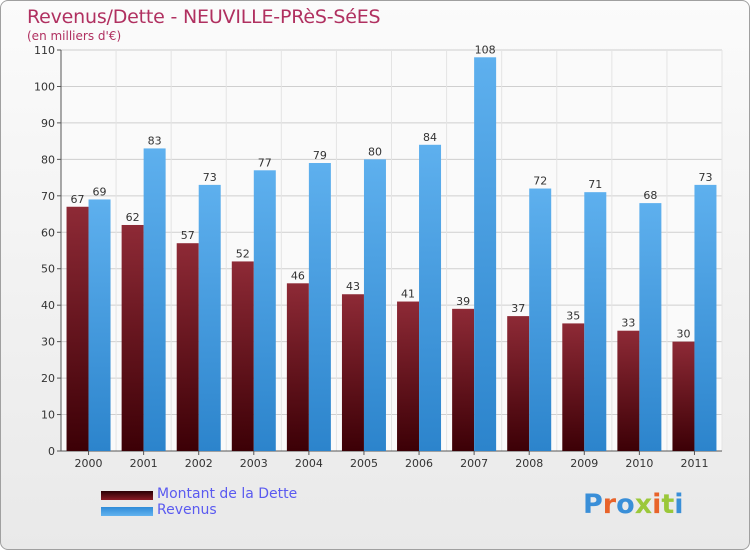 This screenshot has height=550, width=750. Describe the element at coordinates (419, 463) in the screenshot. I see `x-tick-label: 2006` at that location.